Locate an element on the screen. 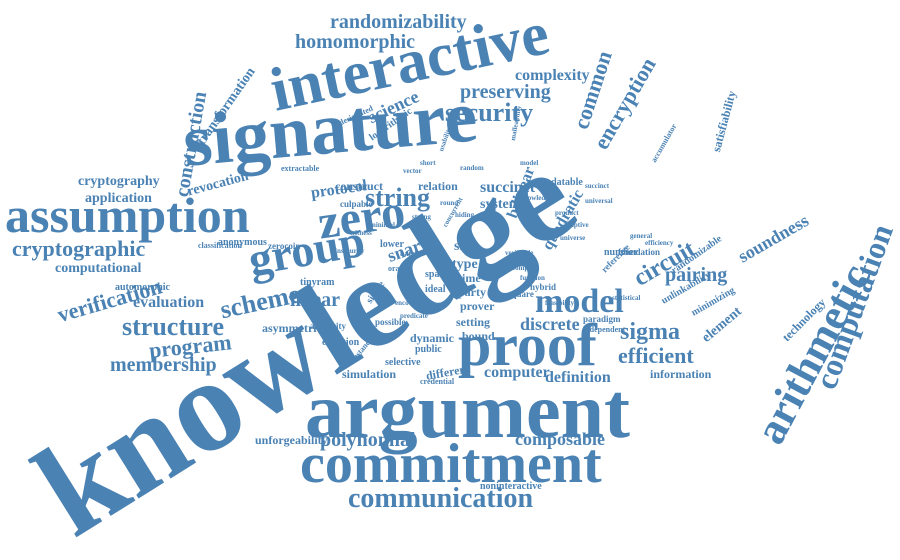 Image resolution: width=900 pixels, height=560 pixels. cloud-word-random: random is located at coordinates (472, 168).